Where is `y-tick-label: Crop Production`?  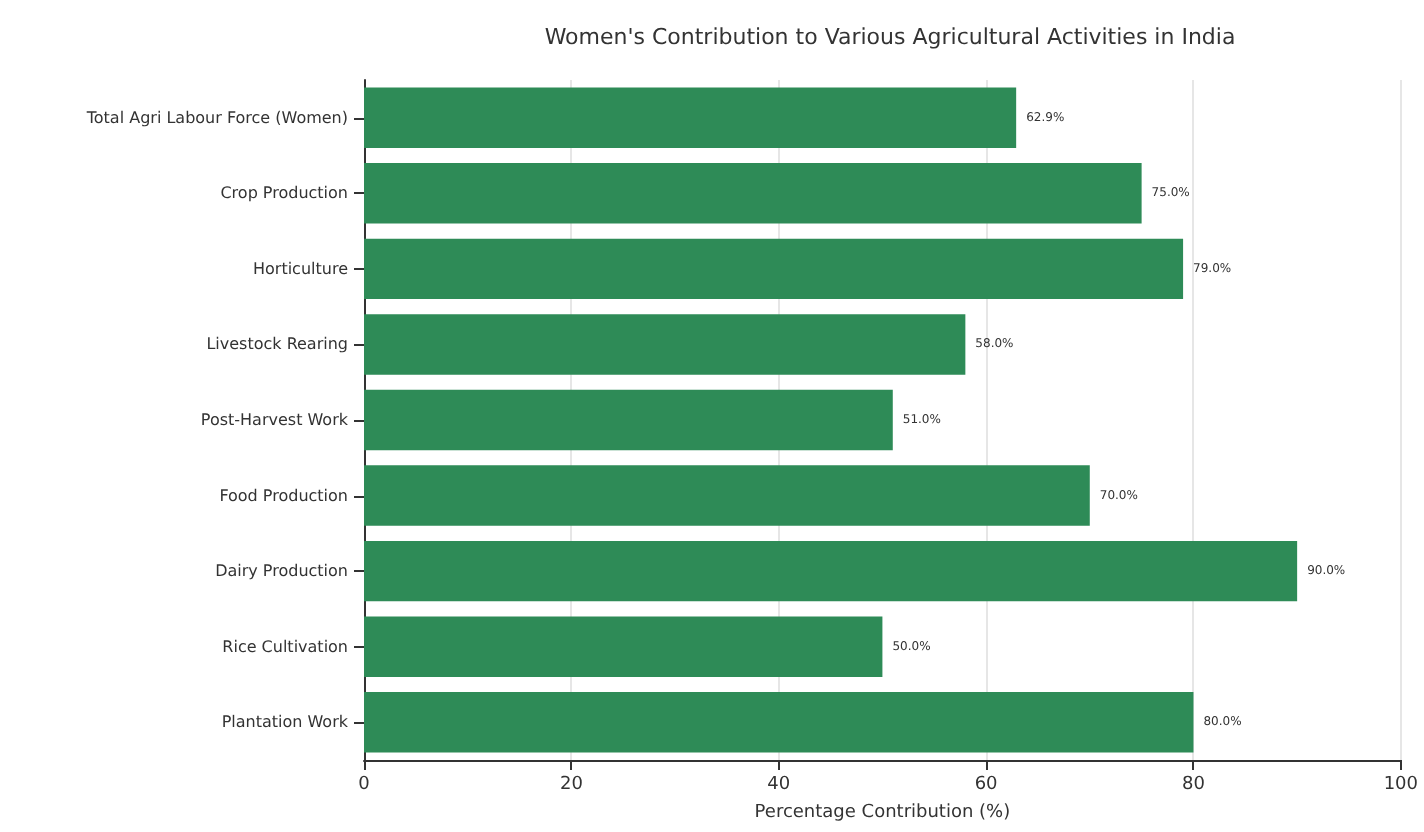 y-tick-label: Crop Production is located at coordinates (284, 193).